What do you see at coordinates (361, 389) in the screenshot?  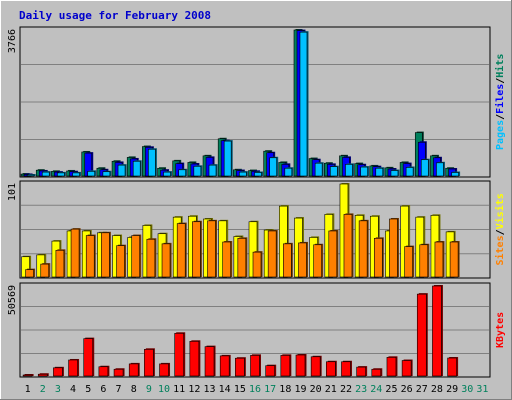 I see `day-label: 23` at bounding box center [361, 389].